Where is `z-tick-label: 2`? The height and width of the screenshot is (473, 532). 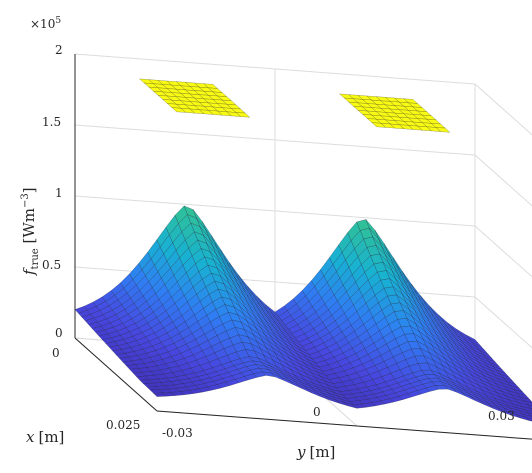
z-tick-label: 2 is located at coordinates (59, 50).